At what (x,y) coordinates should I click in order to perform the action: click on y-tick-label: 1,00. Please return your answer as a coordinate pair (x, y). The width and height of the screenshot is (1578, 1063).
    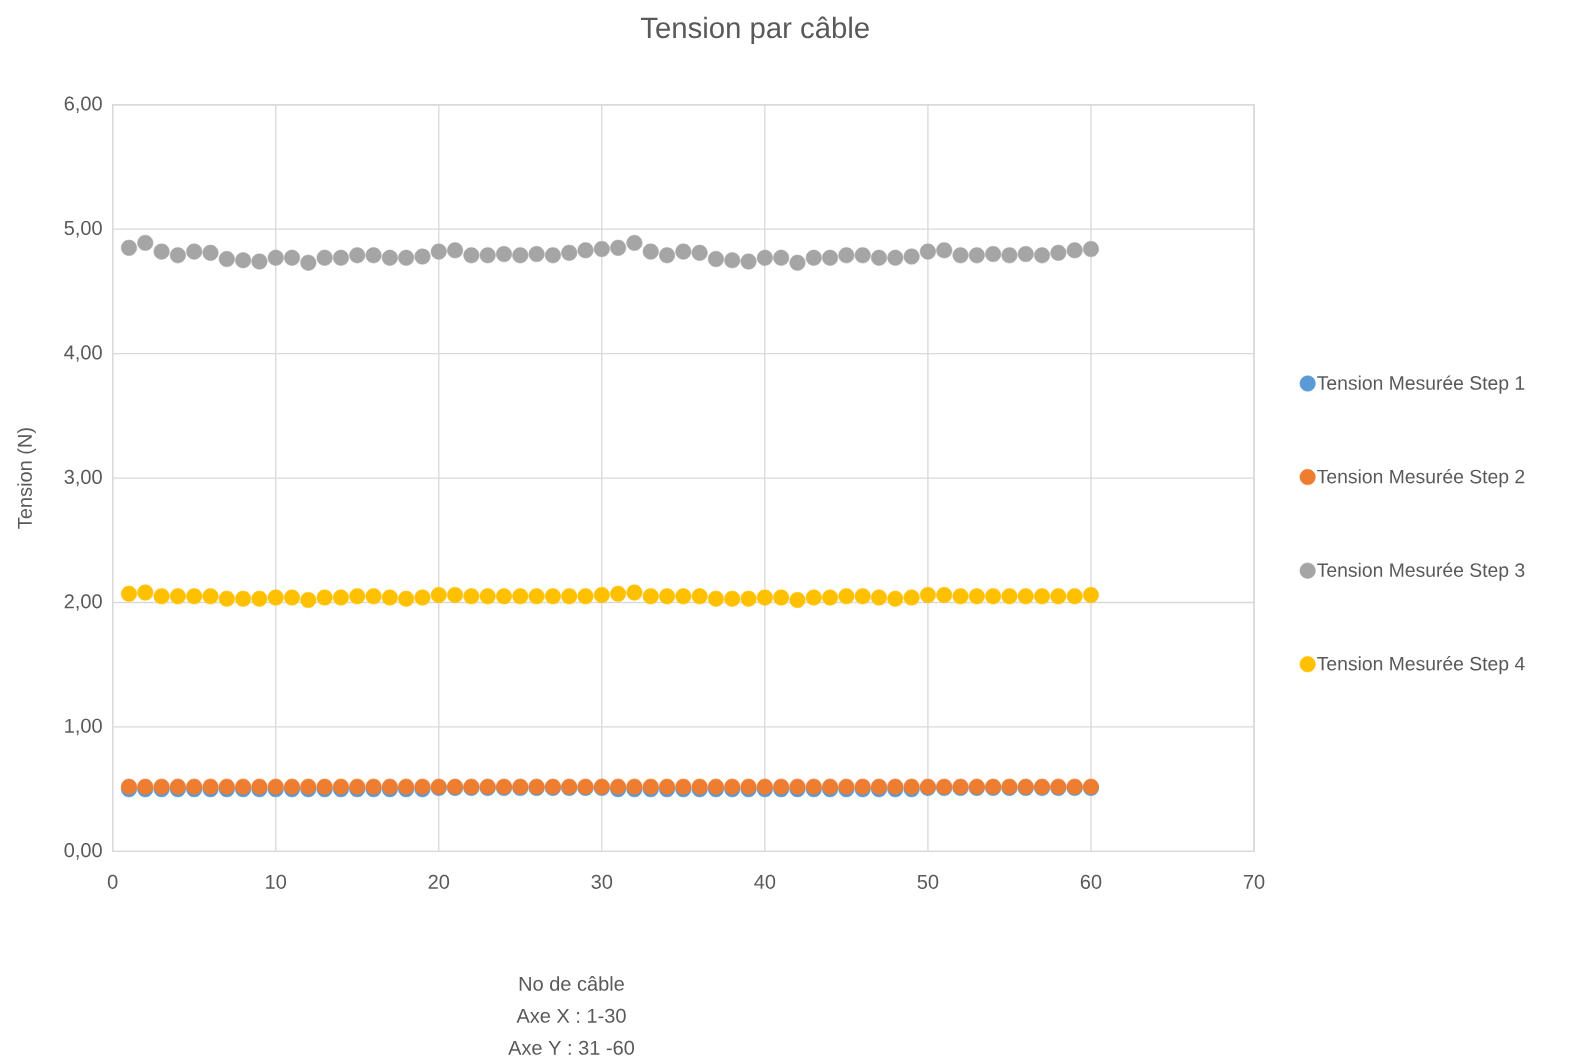
    Looking at the image, I should click on (83, 727).